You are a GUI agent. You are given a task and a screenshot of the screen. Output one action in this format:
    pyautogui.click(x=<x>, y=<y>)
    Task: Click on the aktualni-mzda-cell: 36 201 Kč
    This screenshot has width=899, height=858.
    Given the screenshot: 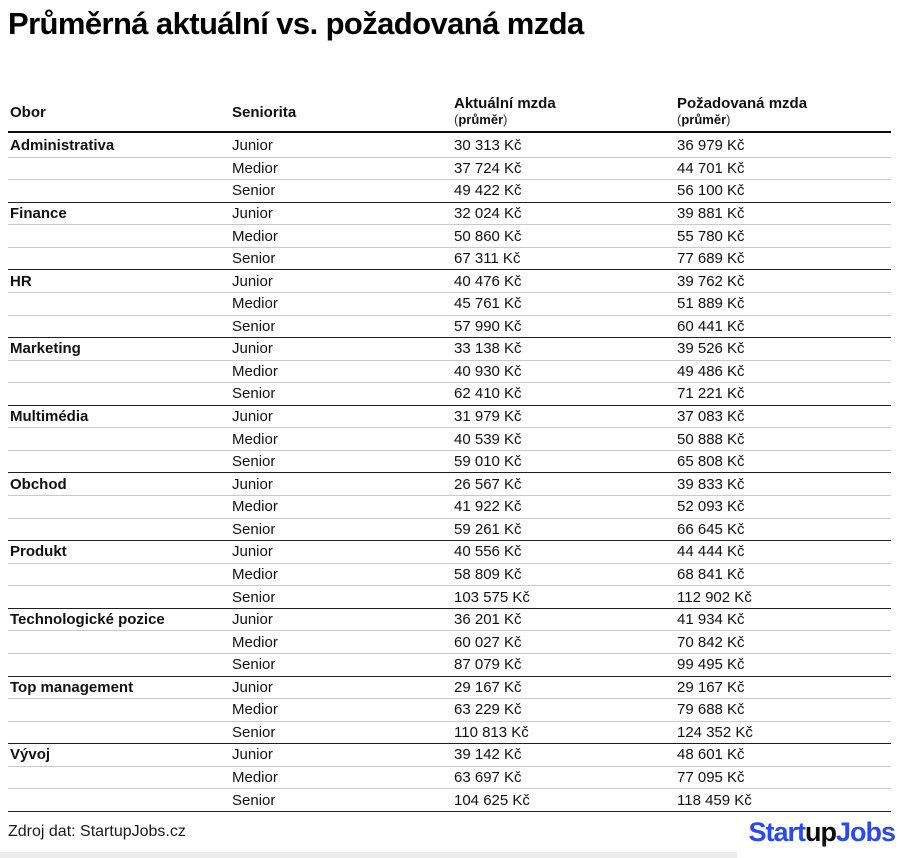 What is the action you would take?
    pyautogui.click(x=488, y=620)
    